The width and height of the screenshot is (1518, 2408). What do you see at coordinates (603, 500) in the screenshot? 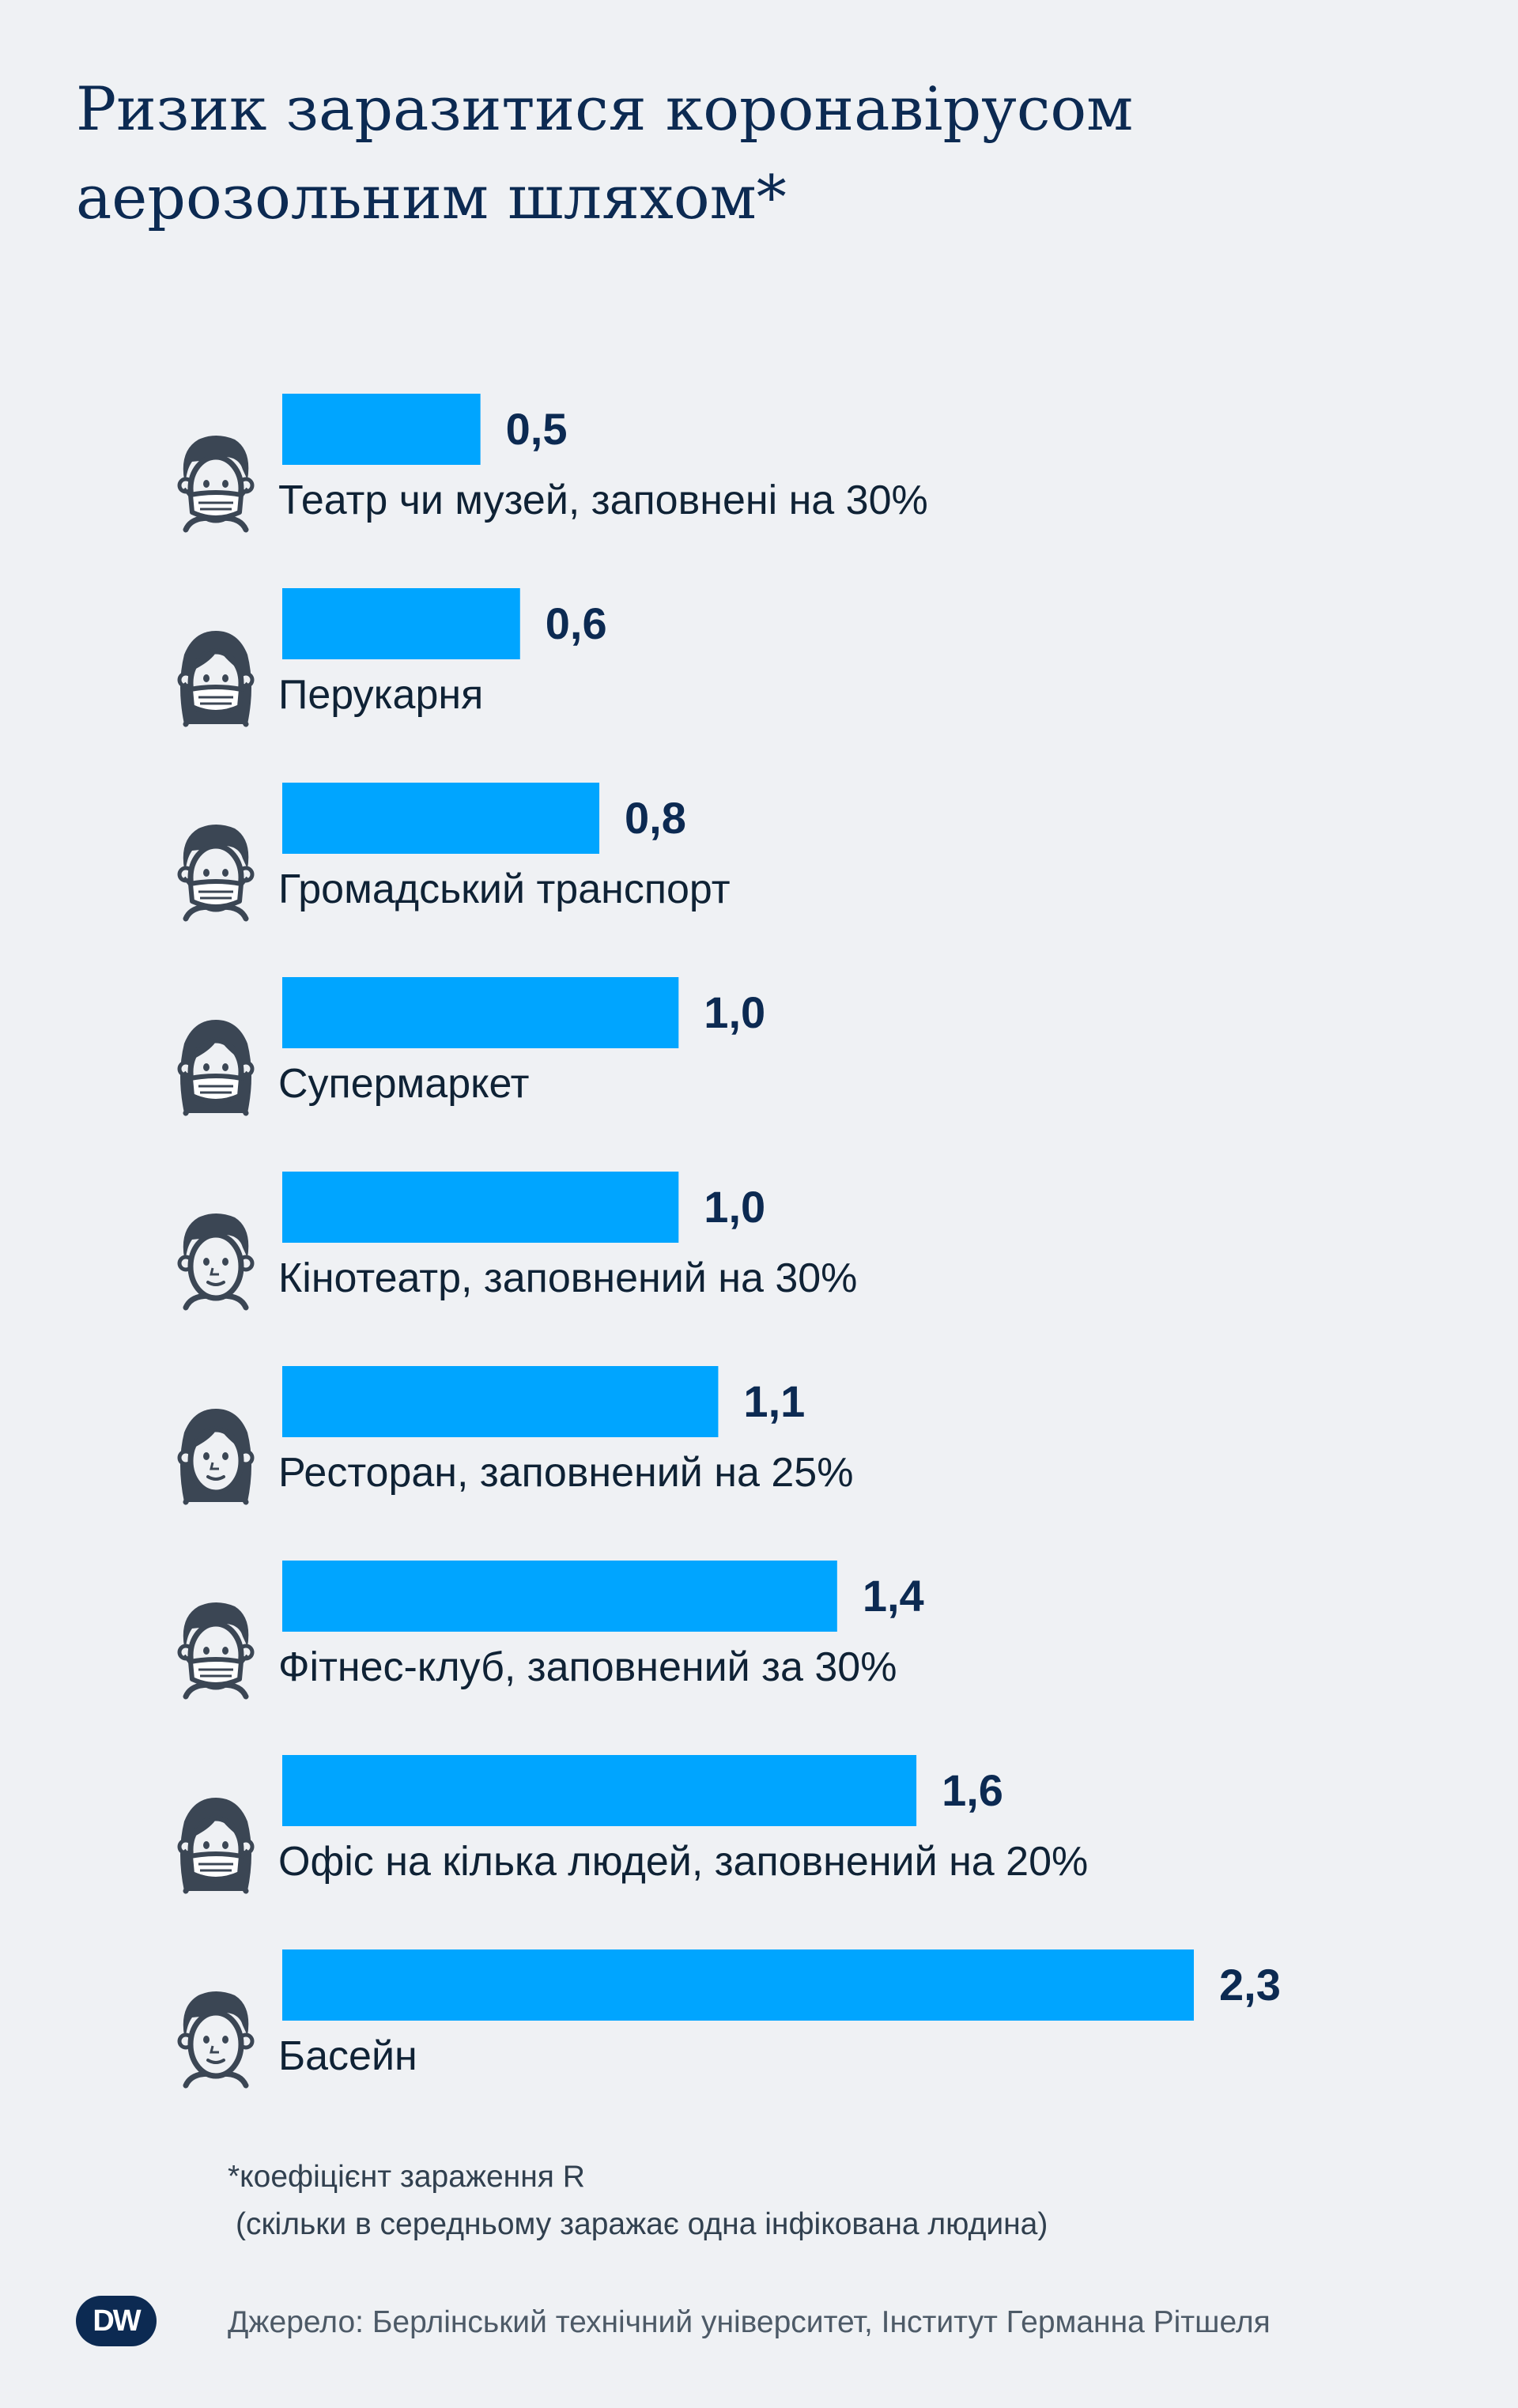
I see `category-label: Театр чи музей, заповнені на 30%` at bounding box center [603, 500].